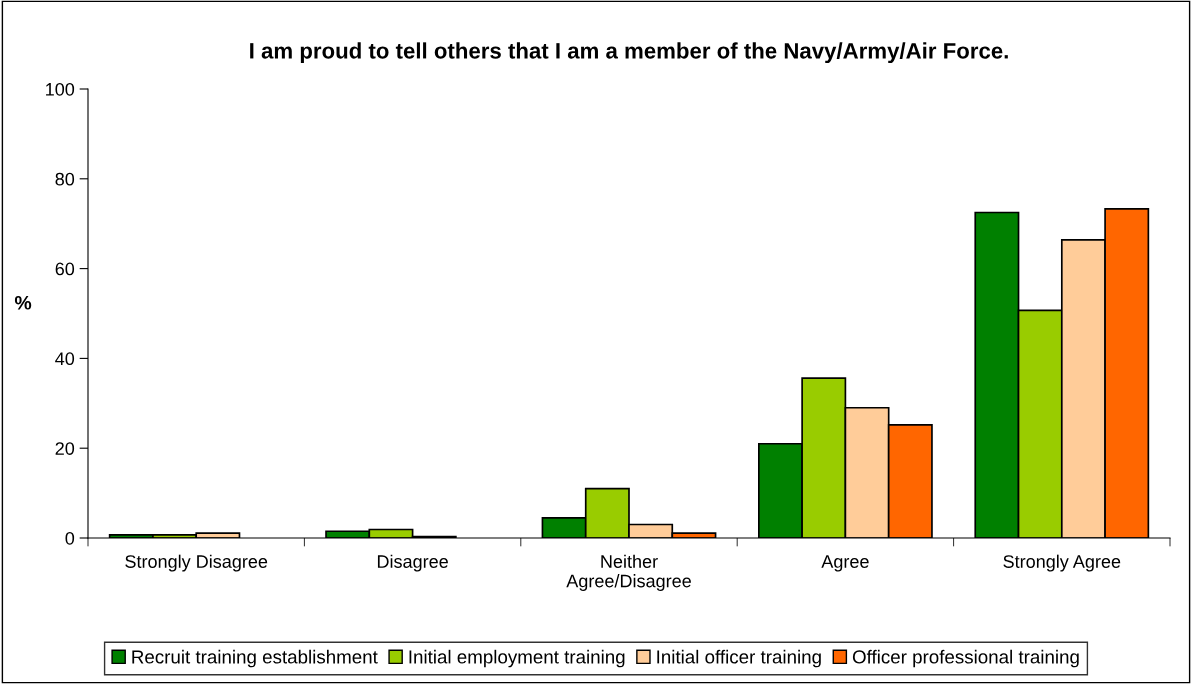  Describe the element at coordinates (845, 563) in the screenshot. I see `x-tick-label: Agree` at that location.